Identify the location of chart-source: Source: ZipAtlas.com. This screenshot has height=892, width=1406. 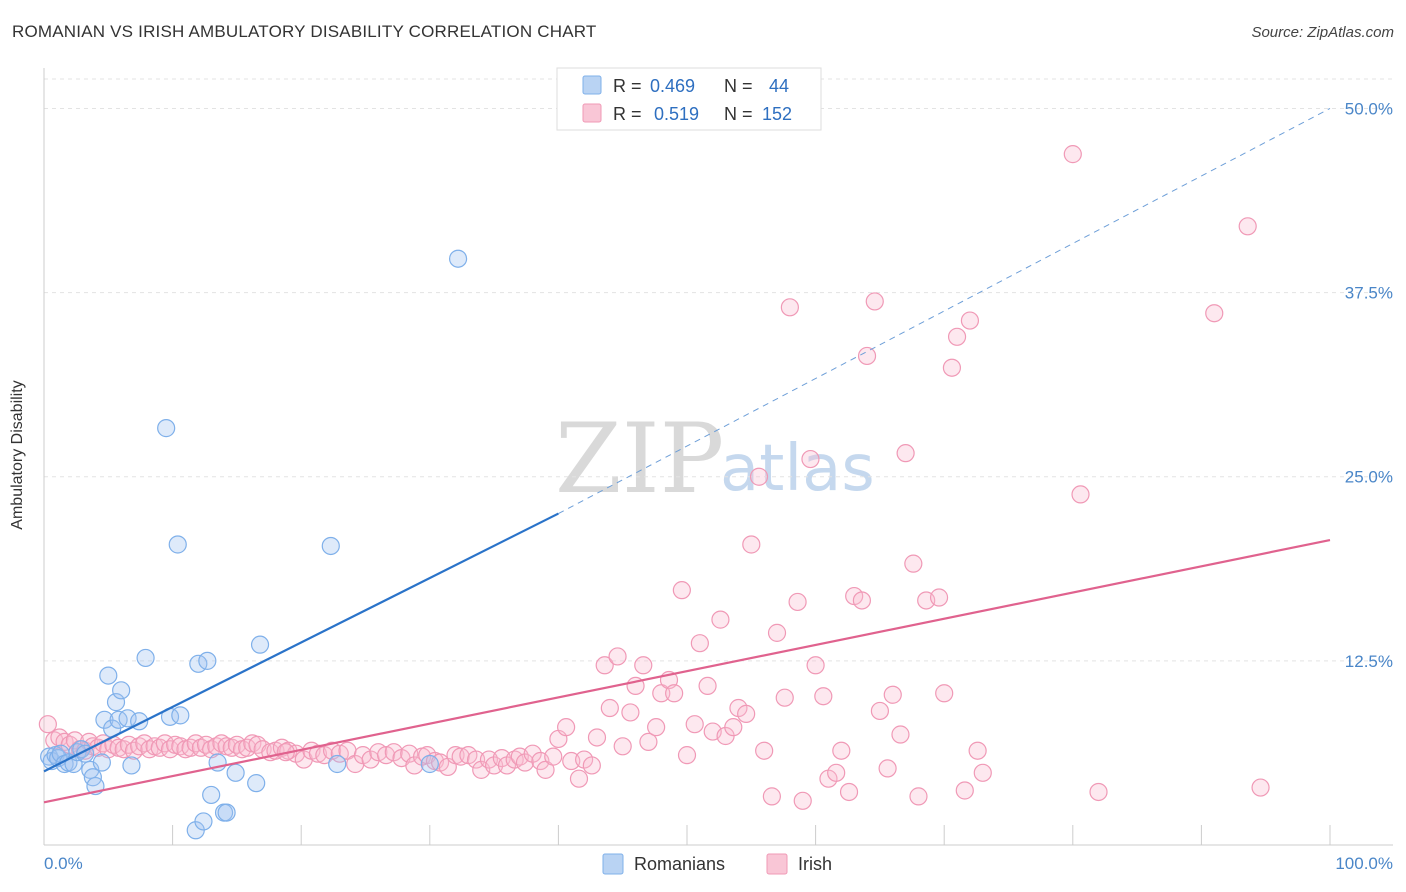
(1322, 32).